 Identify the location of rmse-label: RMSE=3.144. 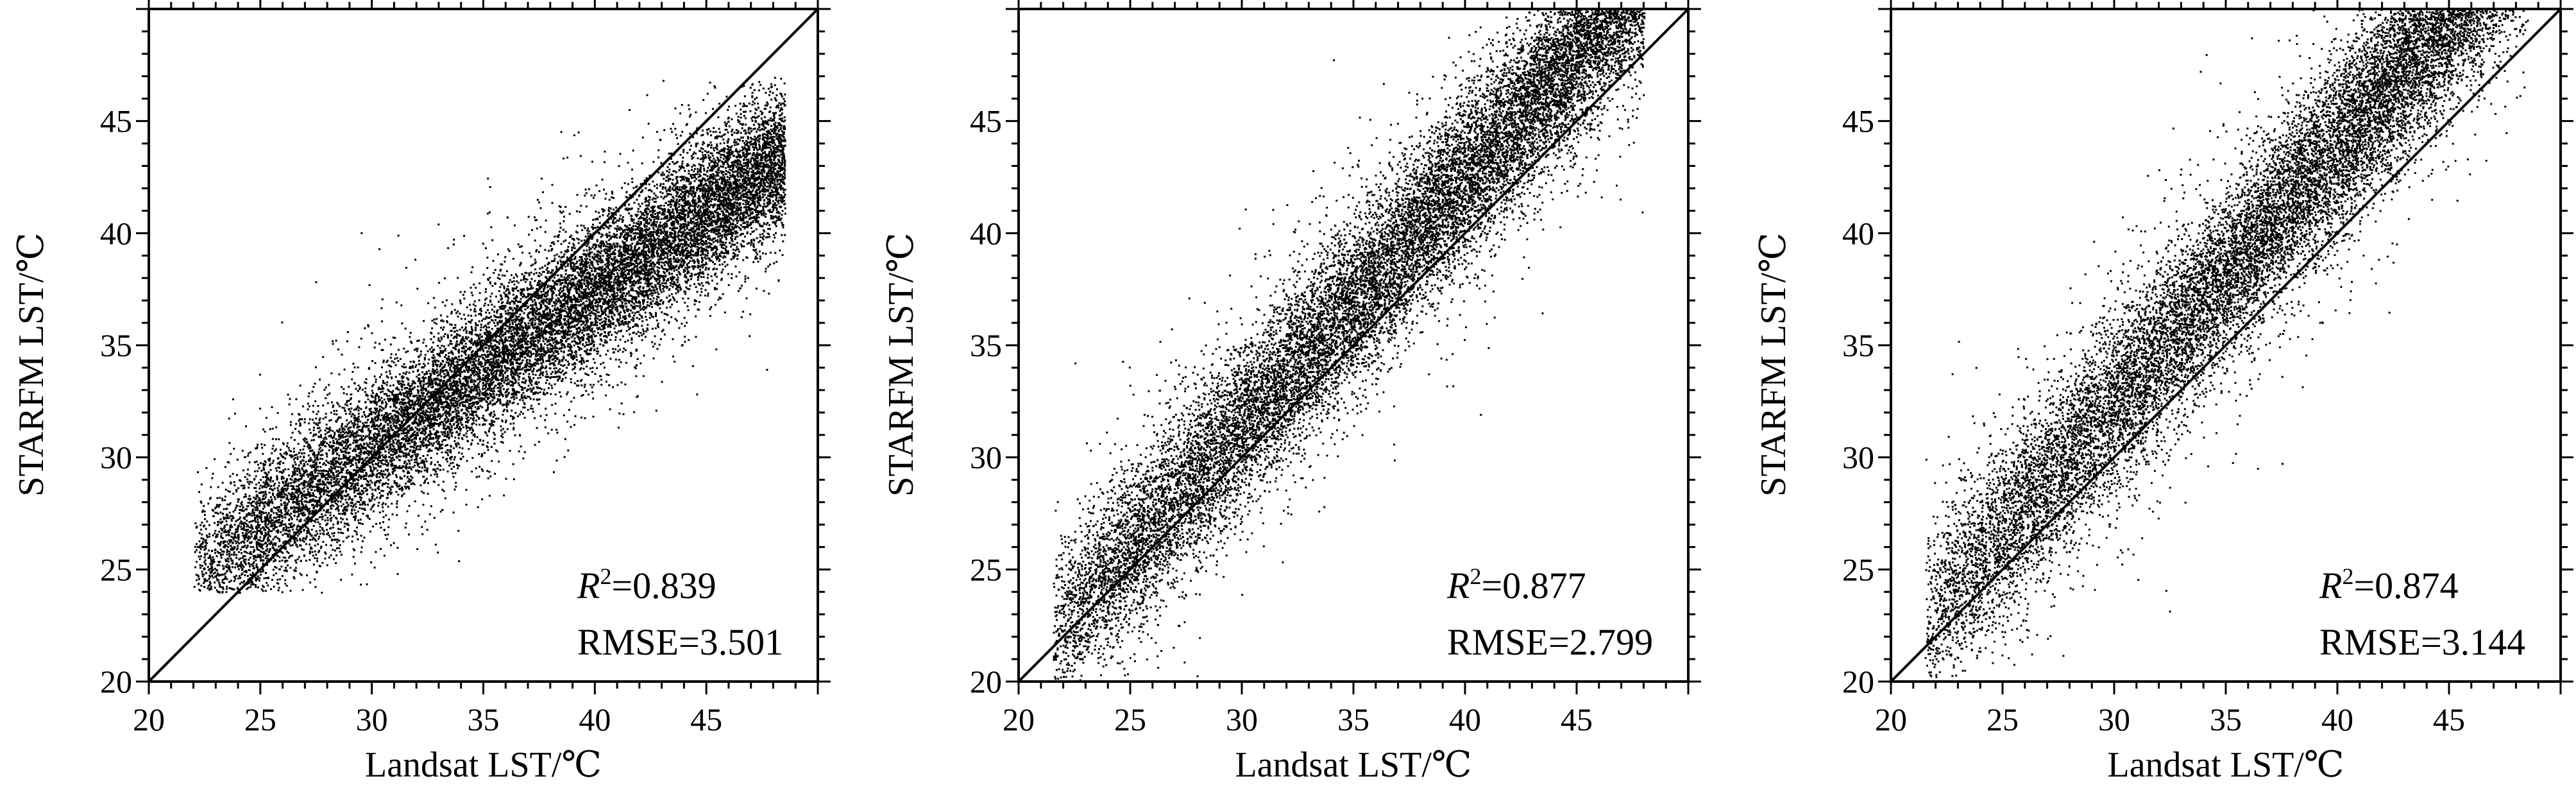
(2422, 642).